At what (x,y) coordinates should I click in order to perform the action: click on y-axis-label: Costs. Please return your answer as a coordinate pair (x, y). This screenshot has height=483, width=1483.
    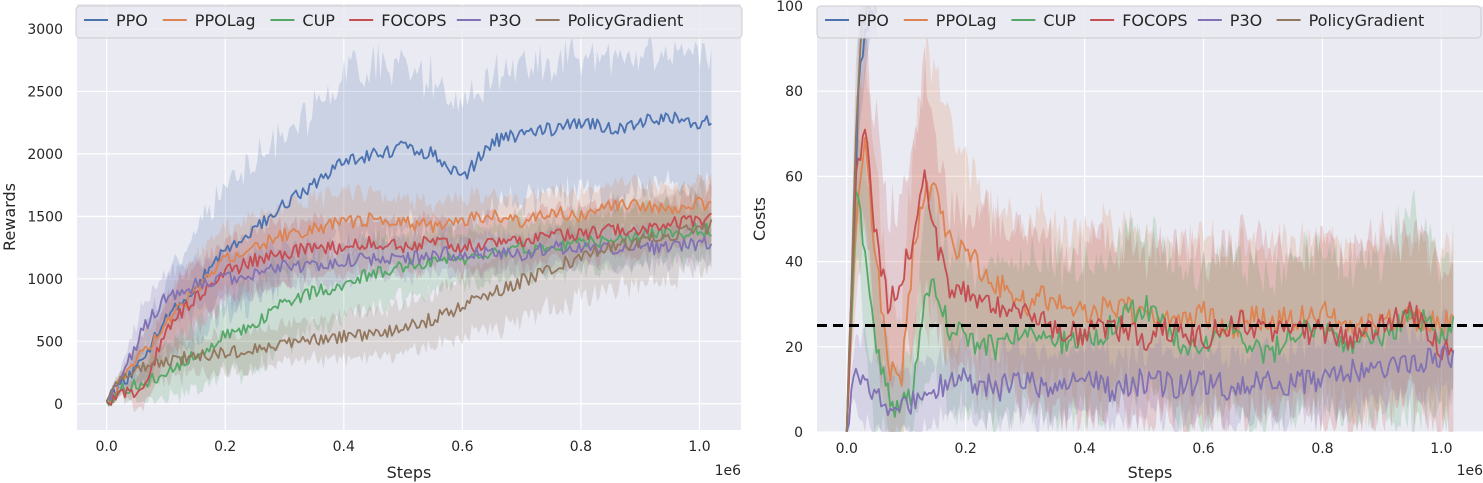
    Looking at the image, I should click on (759, 219).